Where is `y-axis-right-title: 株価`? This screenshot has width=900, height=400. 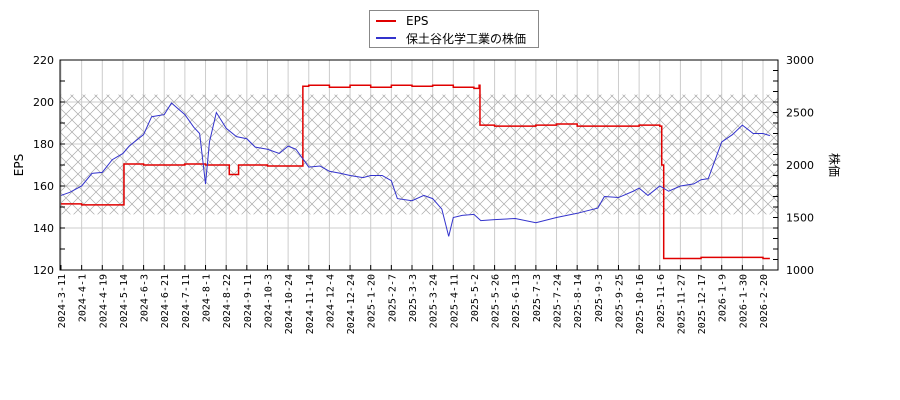 y-axis-right-title: 株価 is located at coordinates (834, 165).